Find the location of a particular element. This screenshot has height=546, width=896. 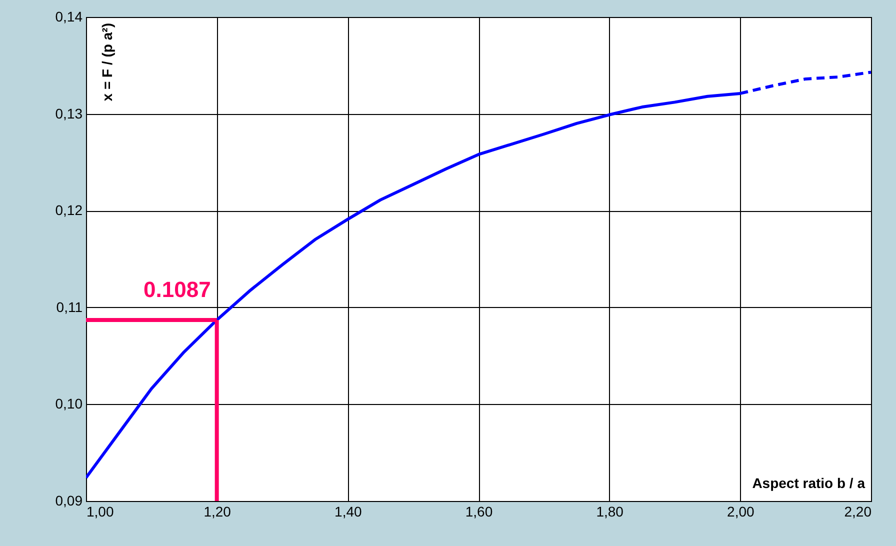

y-tick-label: 0,14 is located at coordinates (69, 16).